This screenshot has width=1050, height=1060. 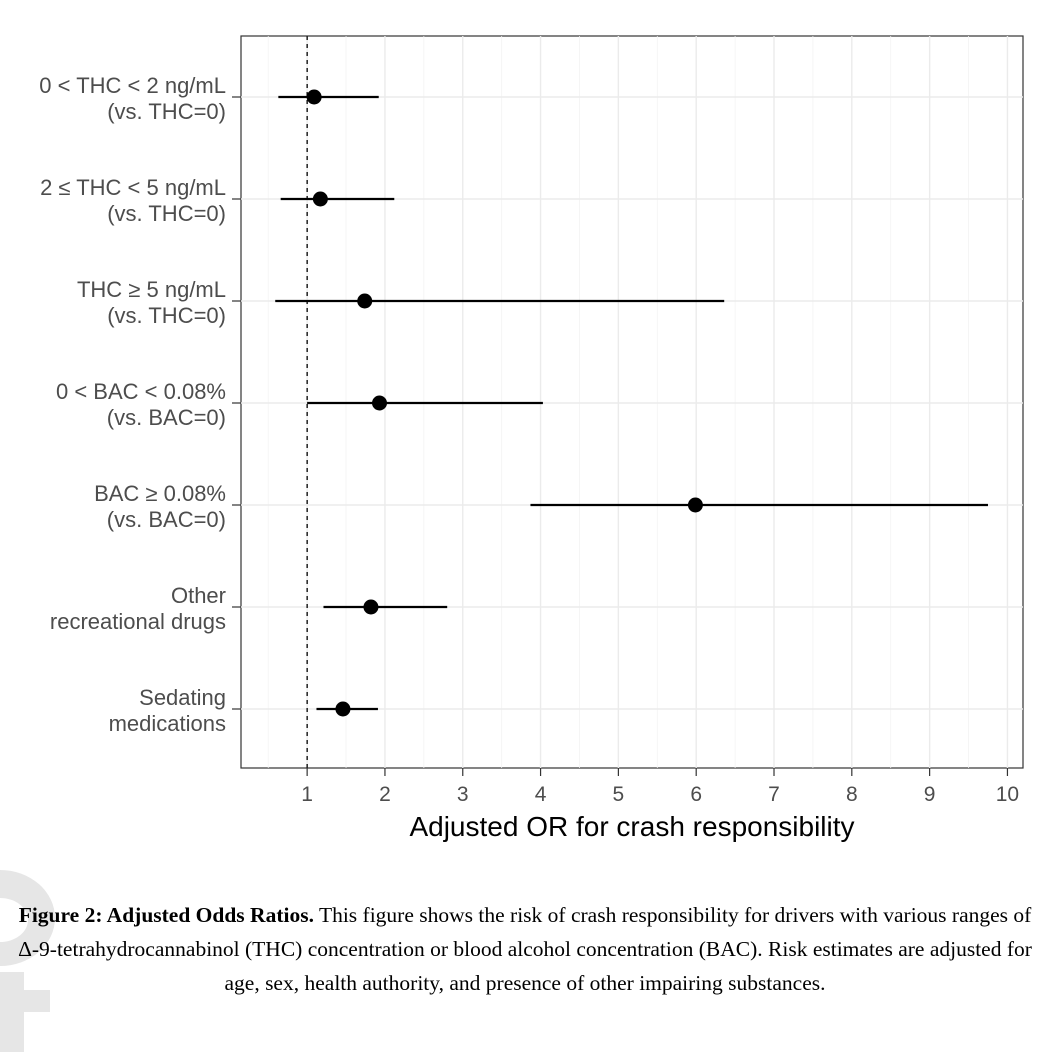 I want to click on x-tick-label: 5, so click(x=619, y=794).